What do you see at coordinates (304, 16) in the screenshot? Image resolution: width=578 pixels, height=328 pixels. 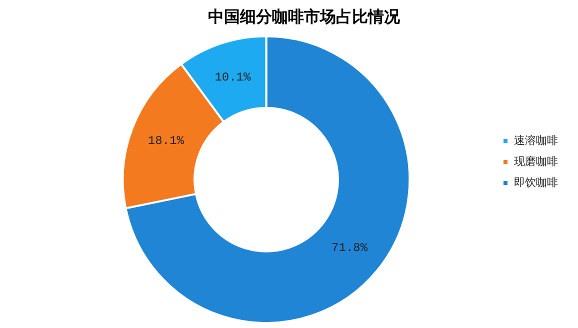 I see `chart-title: 中国细分咖啡市场占比情况` at bounding box center [304, 16].